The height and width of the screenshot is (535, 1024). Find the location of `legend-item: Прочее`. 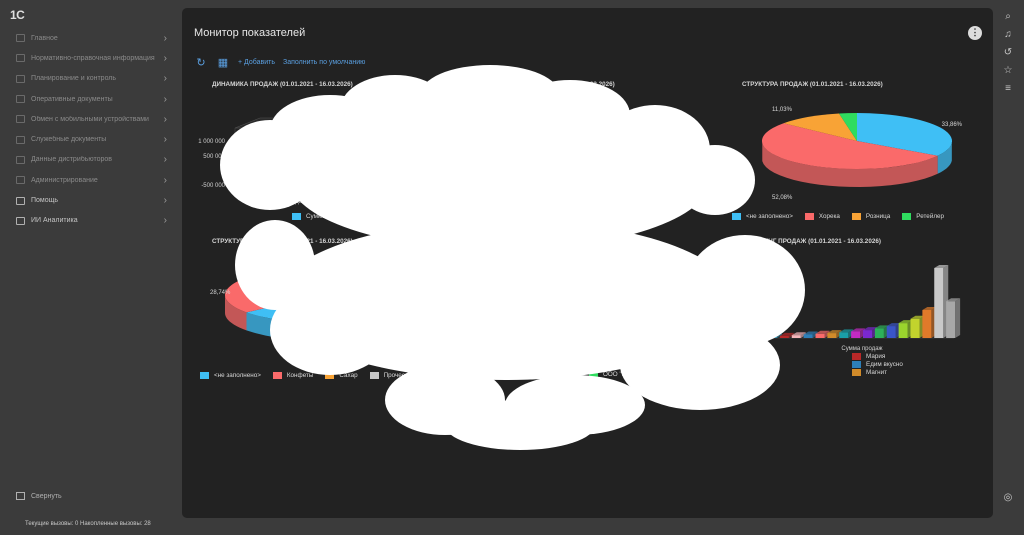

legend-item: Прочее is located at coordinates (387, 375).